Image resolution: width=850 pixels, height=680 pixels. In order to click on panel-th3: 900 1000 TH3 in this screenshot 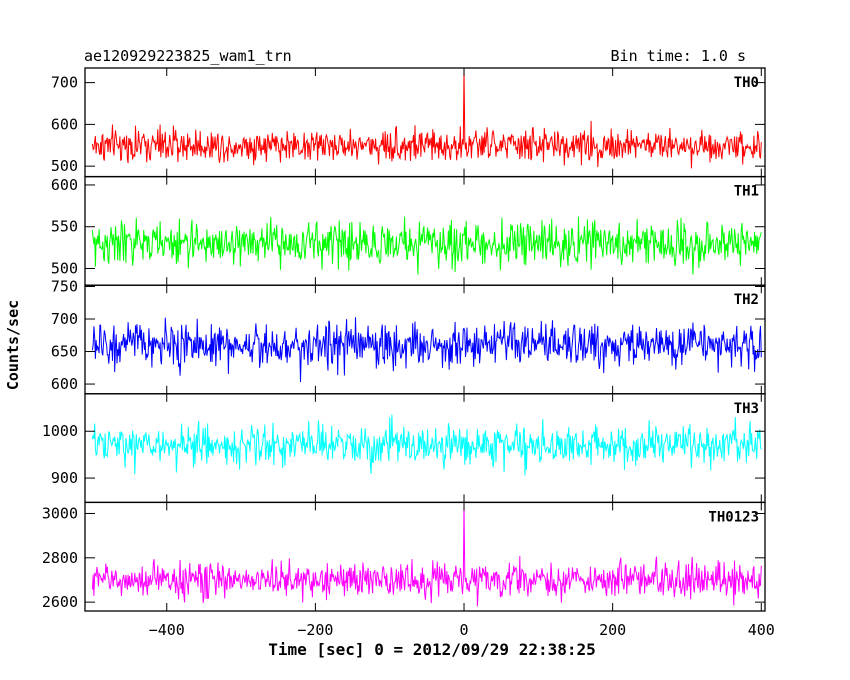, I will do `click(404, 448)`.